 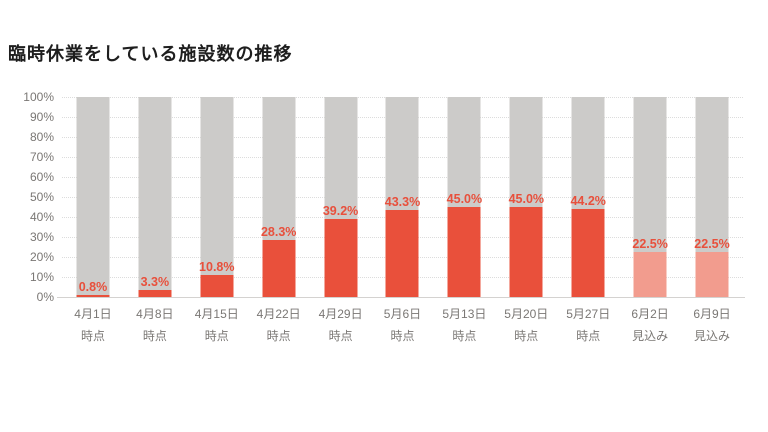 What do you see at coordinates (278, 232) in the screenshot?
I see `bar-value-label: 28.3%` at bounding box center [278, 232].